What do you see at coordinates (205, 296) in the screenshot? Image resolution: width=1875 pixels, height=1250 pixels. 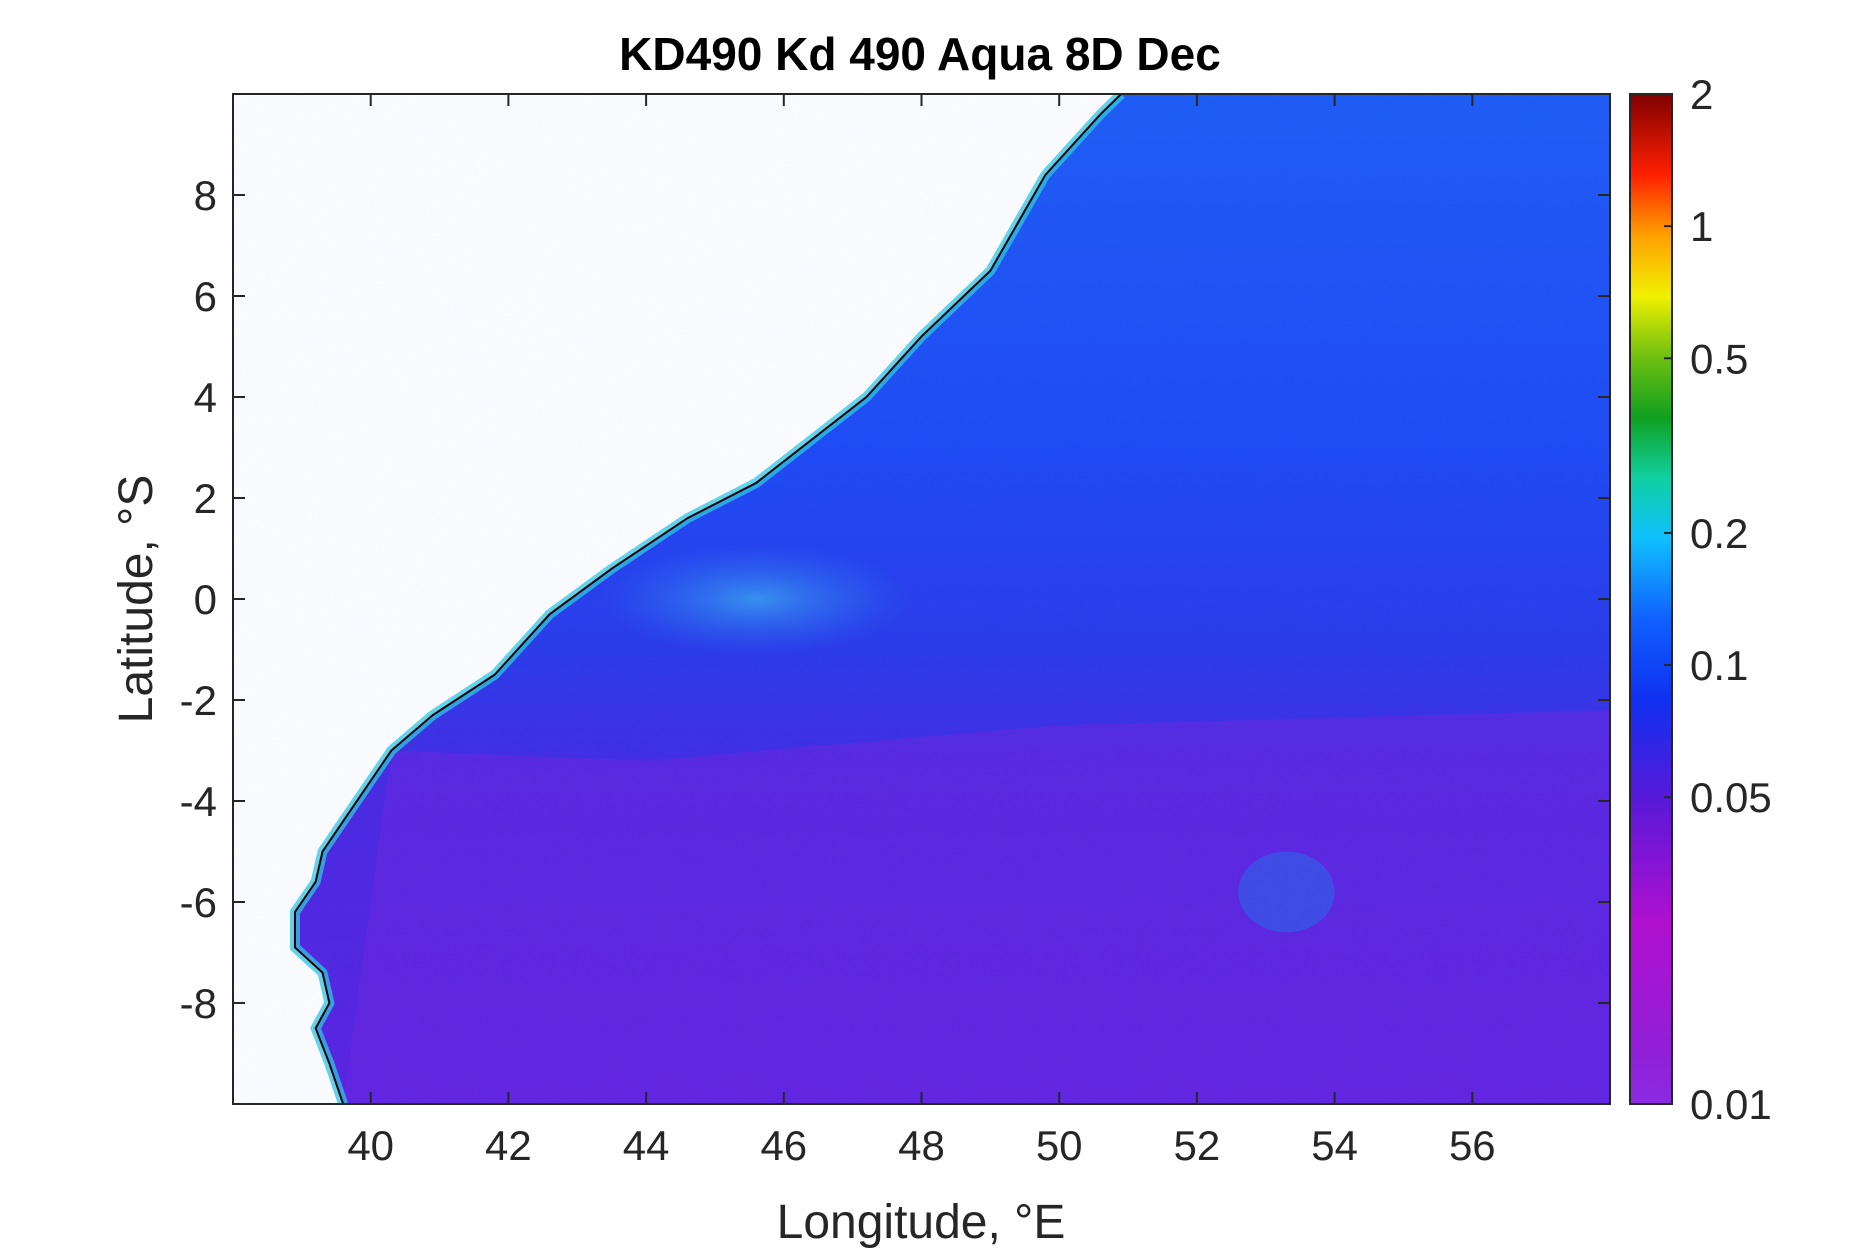 I see `y-tick-label: 6` at bounding box center [205, 296].